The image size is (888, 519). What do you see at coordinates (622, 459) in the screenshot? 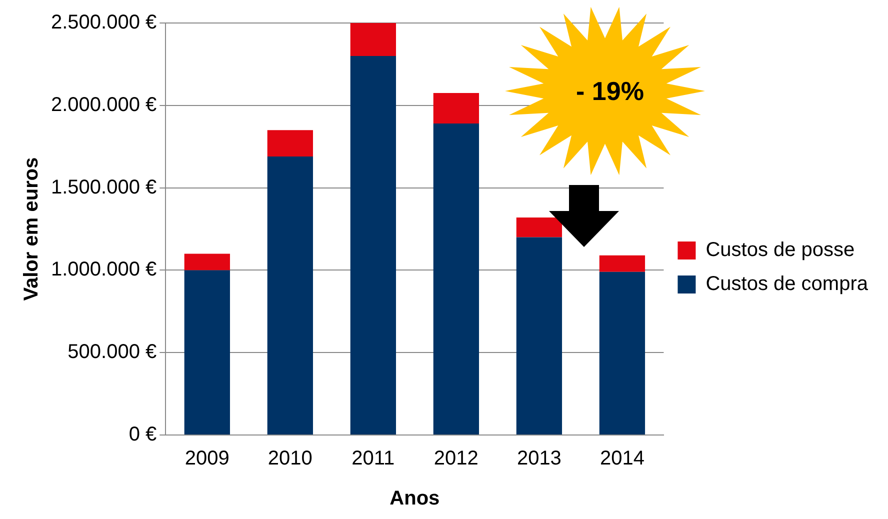
I see `x-tick-label: 2014` at bounding box center [622, 459].